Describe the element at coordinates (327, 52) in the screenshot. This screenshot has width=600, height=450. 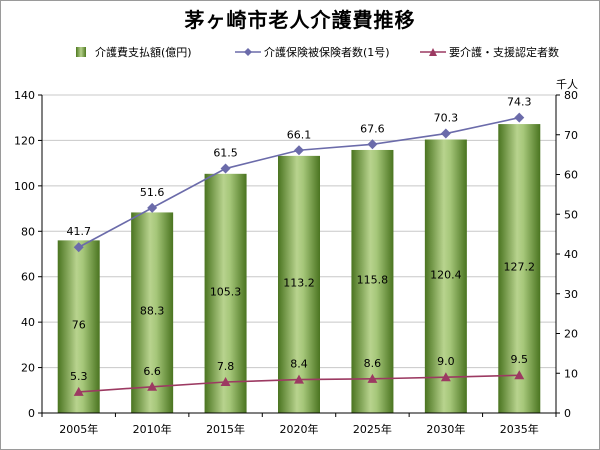
I see `legend-label-line1: 介護保険被保険者数(1号)` at that location.